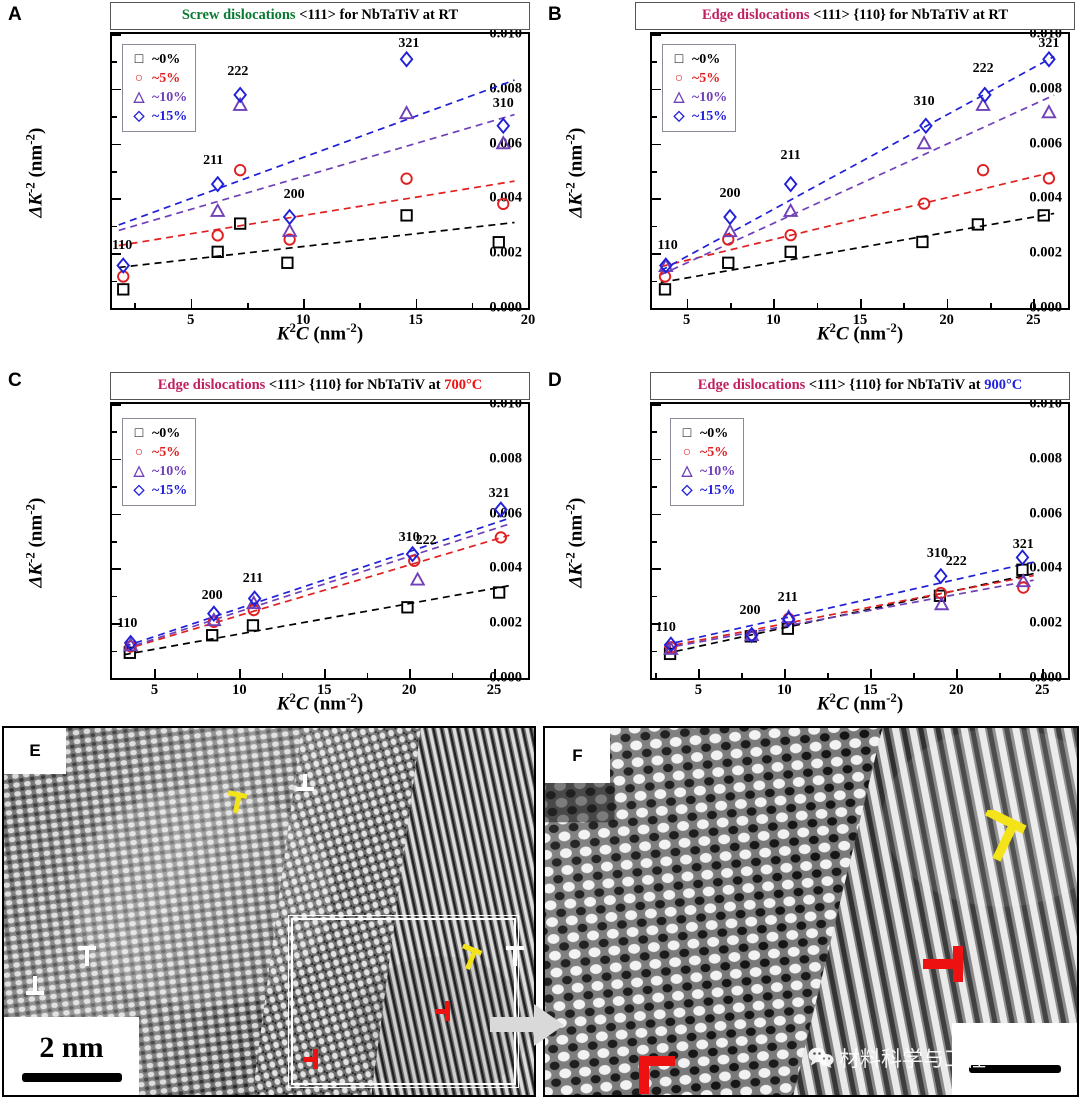 This screenshot has height=1099, width=1080. I want to click on panel-e-letter: E, so click(35, 750).